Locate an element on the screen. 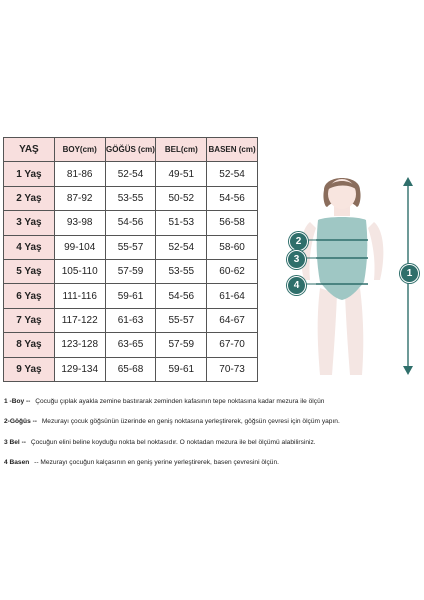 The image size is (424, 600). child-silhouette-illustration is located at coordinates (356, 276).